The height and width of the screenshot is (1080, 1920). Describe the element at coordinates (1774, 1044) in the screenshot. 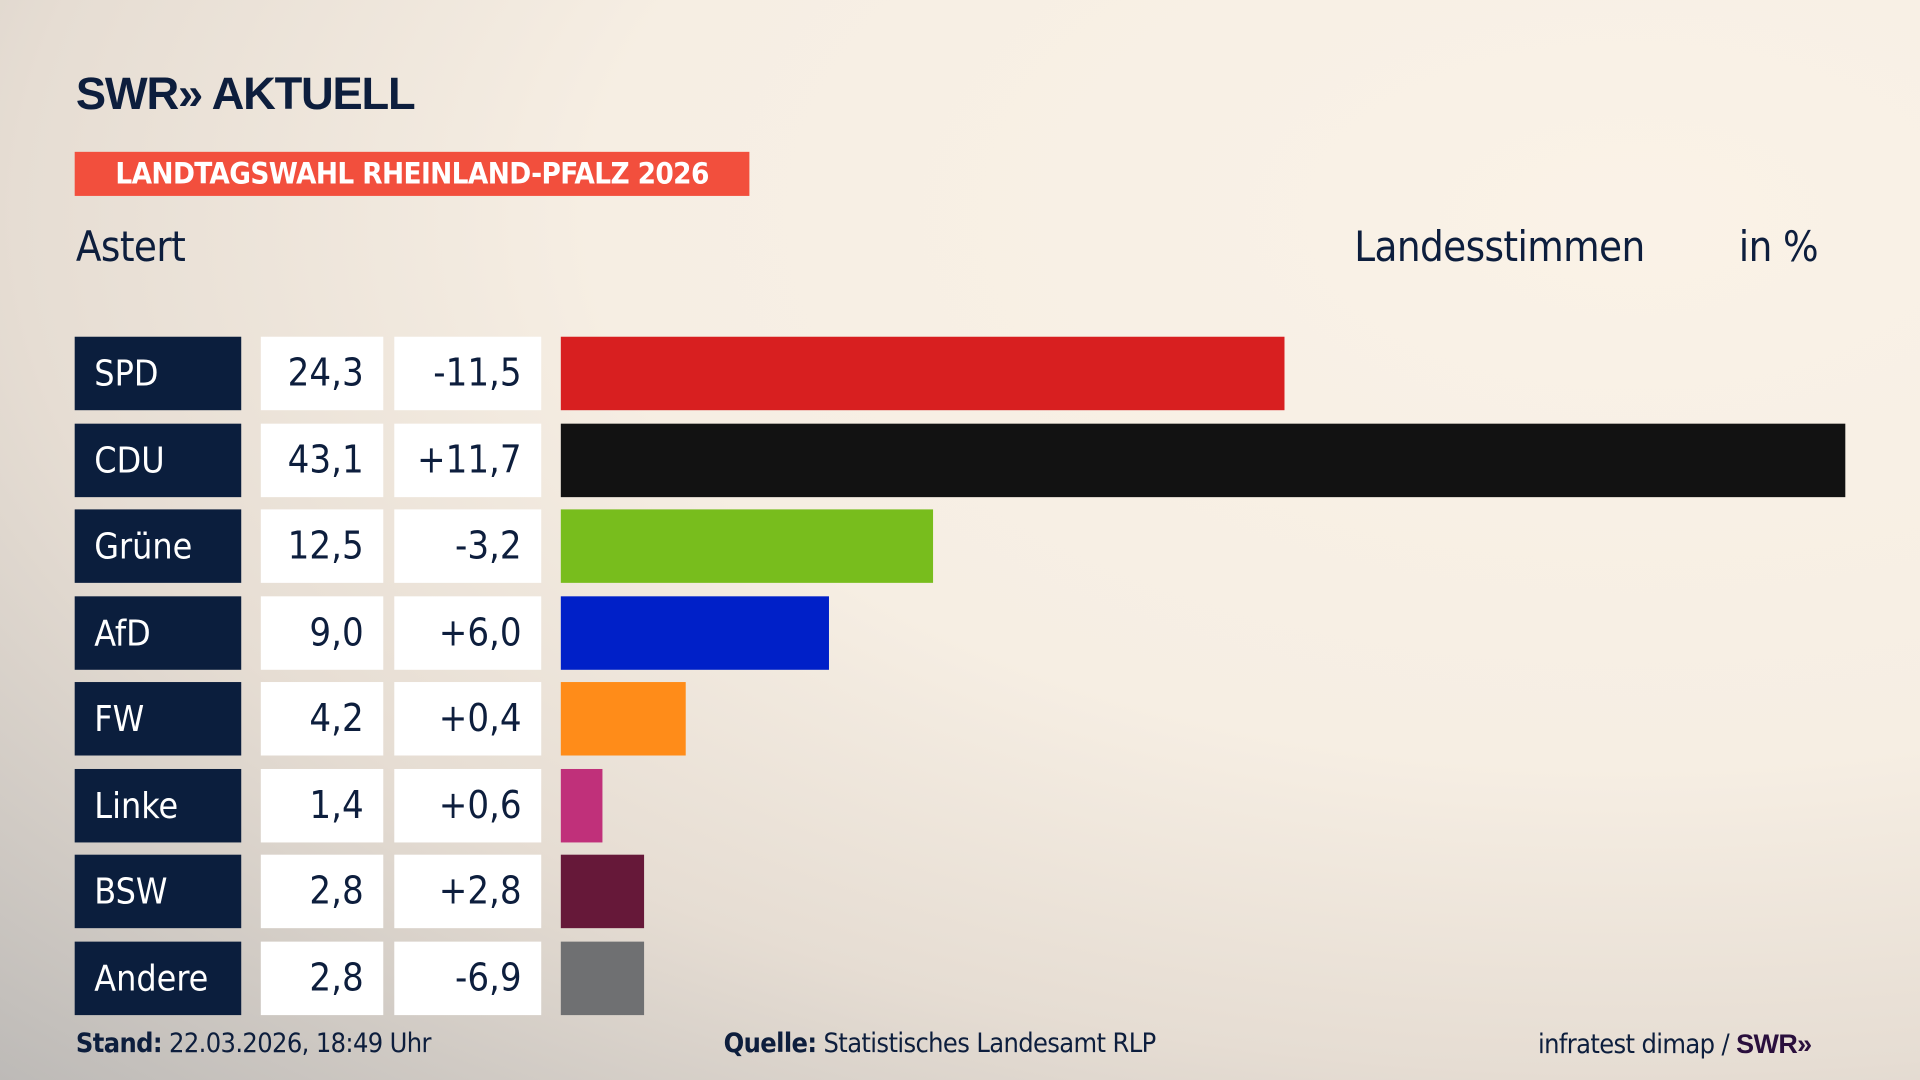

I see `swr-logo: SWR»` at that location.